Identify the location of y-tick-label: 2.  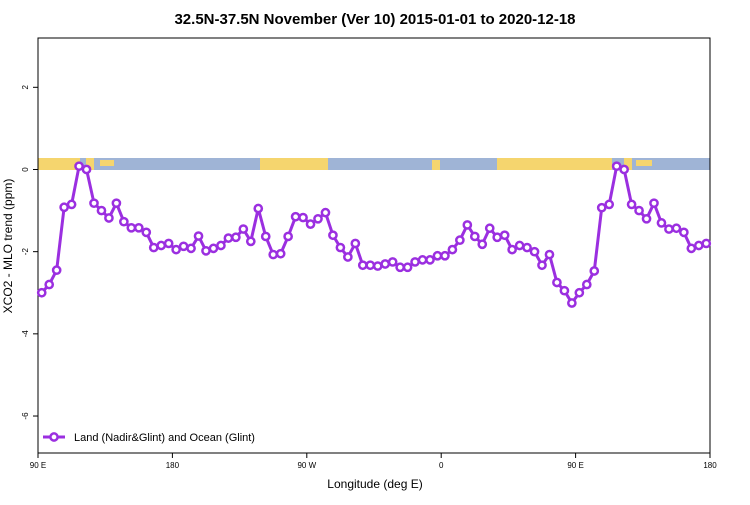
(25, 87).